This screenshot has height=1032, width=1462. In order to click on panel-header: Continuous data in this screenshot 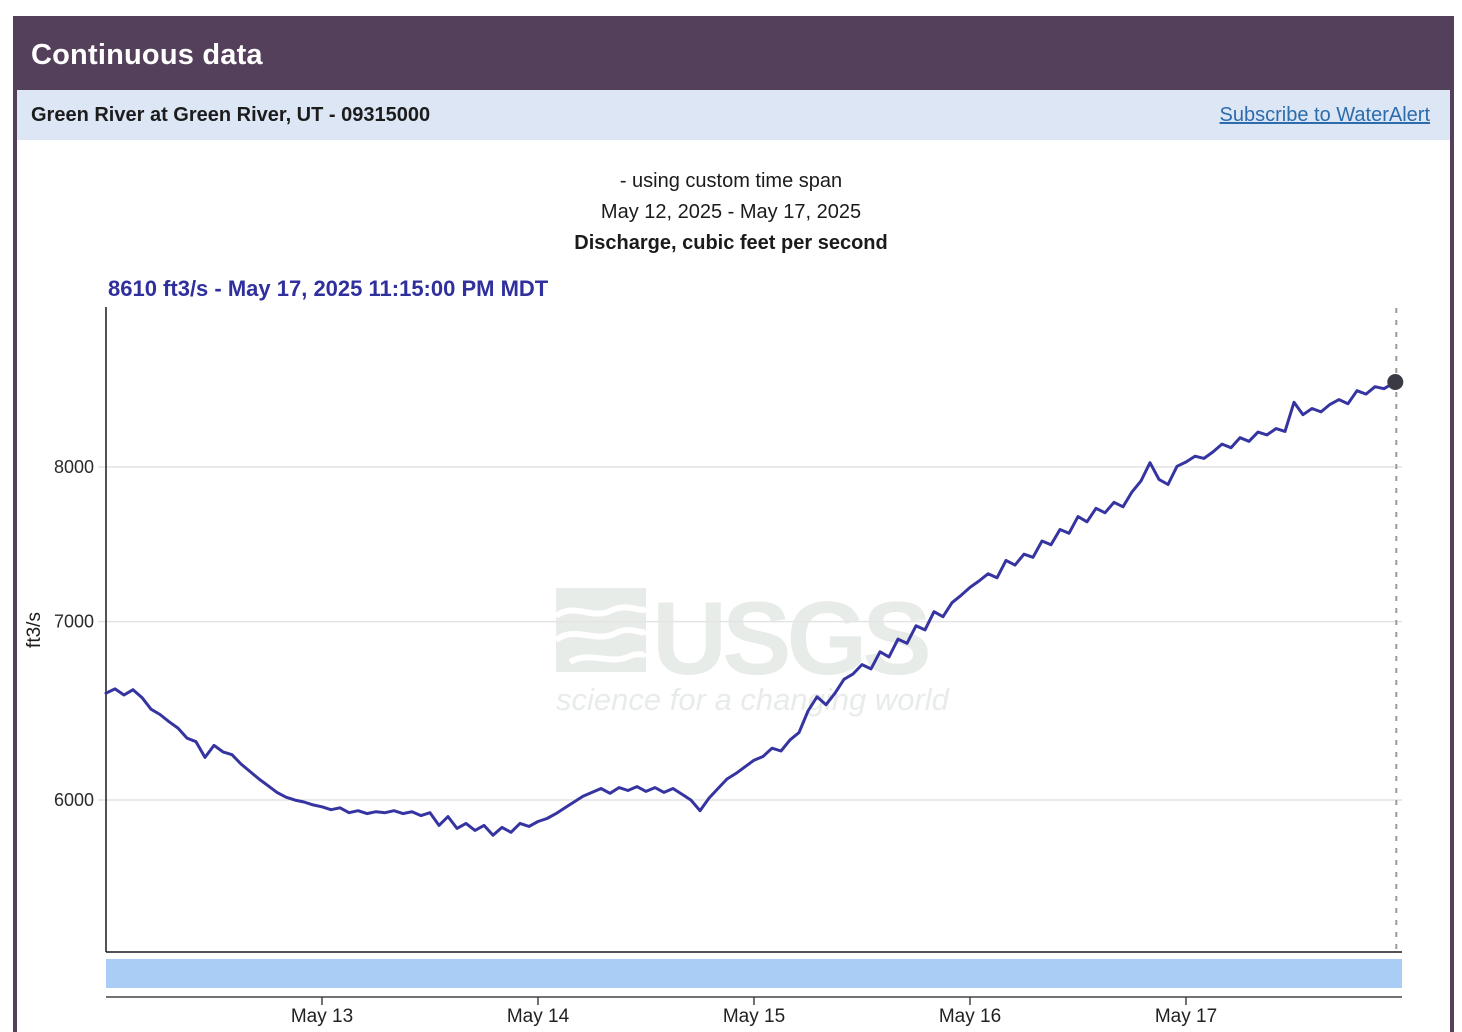, I will do `click(733, 55)`.